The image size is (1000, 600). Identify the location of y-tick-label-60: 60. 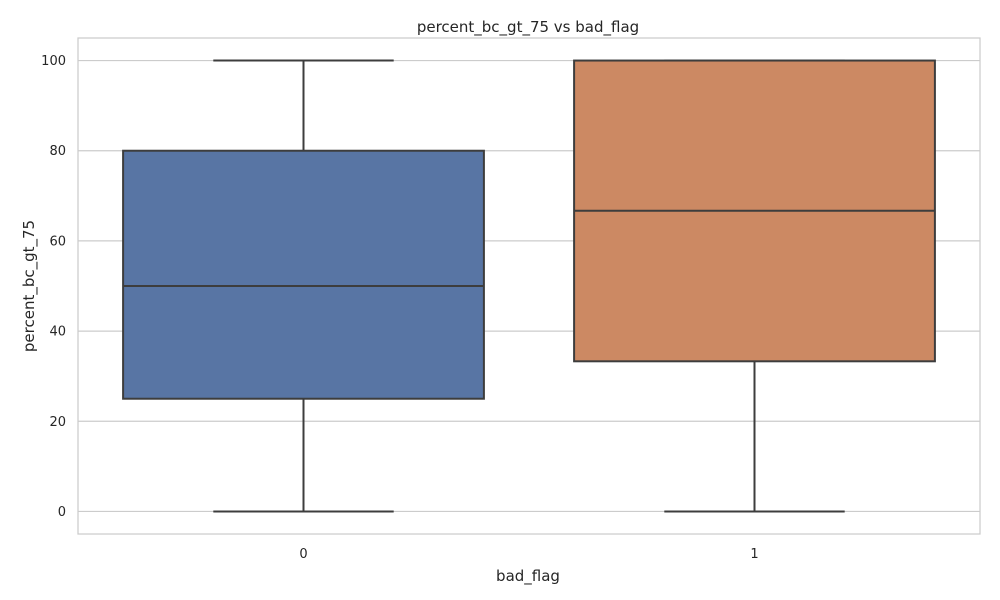
(57, 241).